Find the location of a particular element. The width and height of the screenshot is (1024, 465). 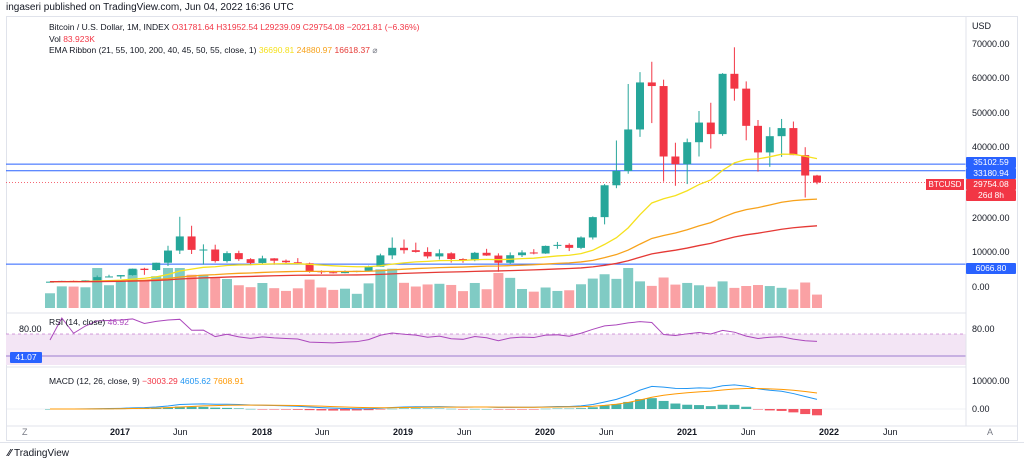

rsi-value: 46.92 is located at coordinates (118, 322).